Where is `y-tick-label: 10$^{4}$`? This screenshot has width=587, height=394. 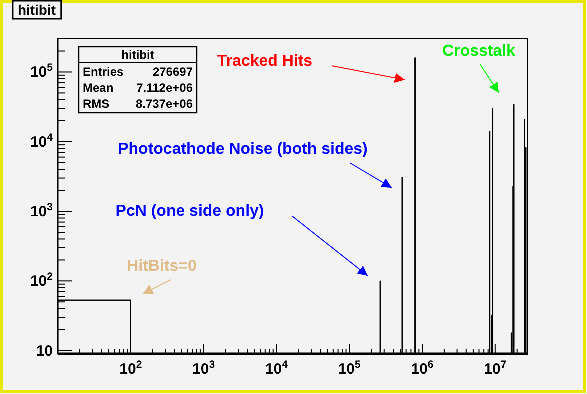
y-tick-label: 10$^{4}$ is located at coordinates (42, 141).